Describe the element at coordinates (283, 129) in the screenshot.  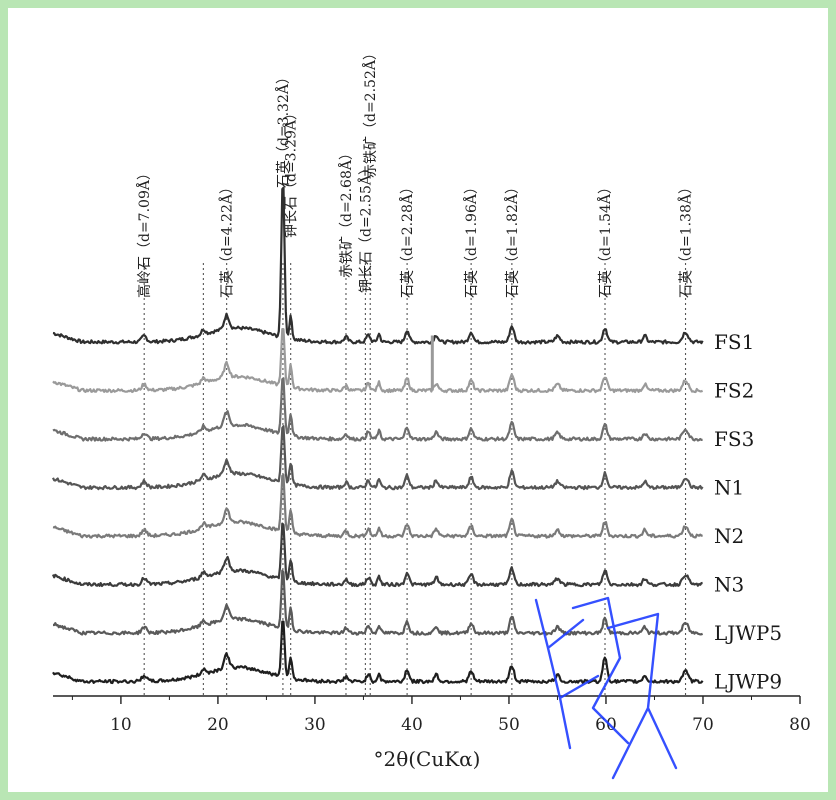
I see `peak-label-3: 石英（d=3.32Å）` at that location.